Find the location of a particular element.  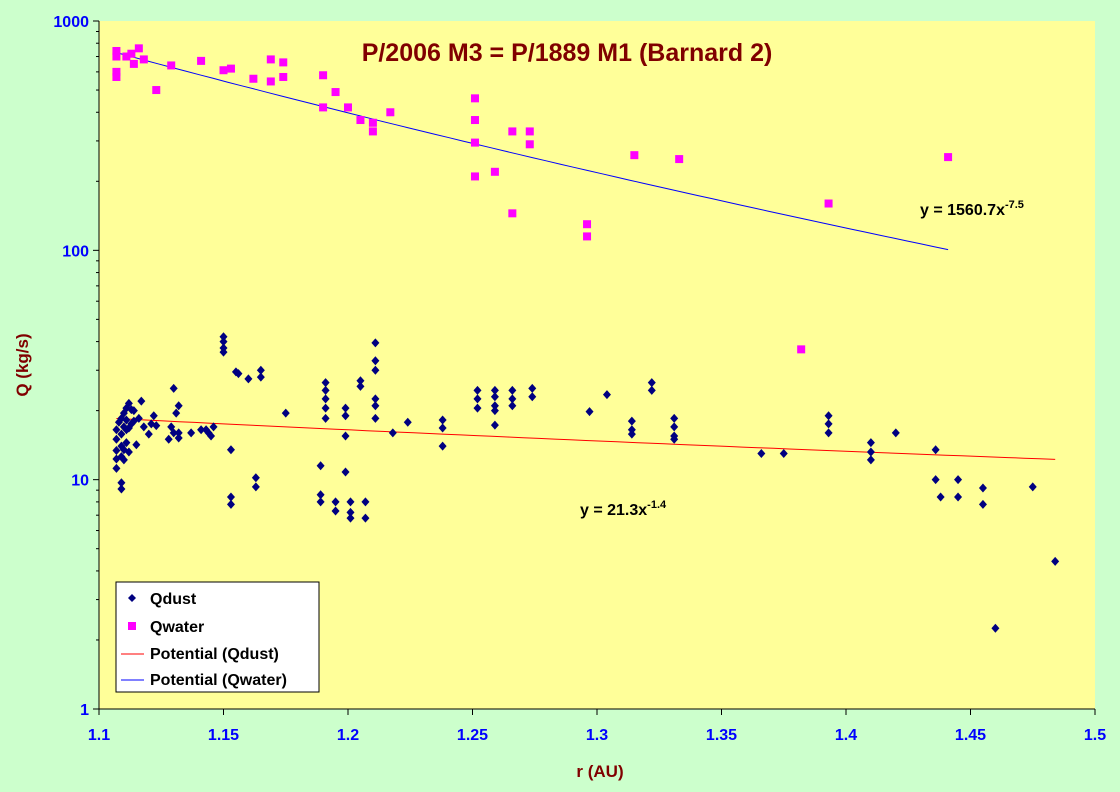

x-tick-label: 1.5 is located at coordinates (1095, 735).